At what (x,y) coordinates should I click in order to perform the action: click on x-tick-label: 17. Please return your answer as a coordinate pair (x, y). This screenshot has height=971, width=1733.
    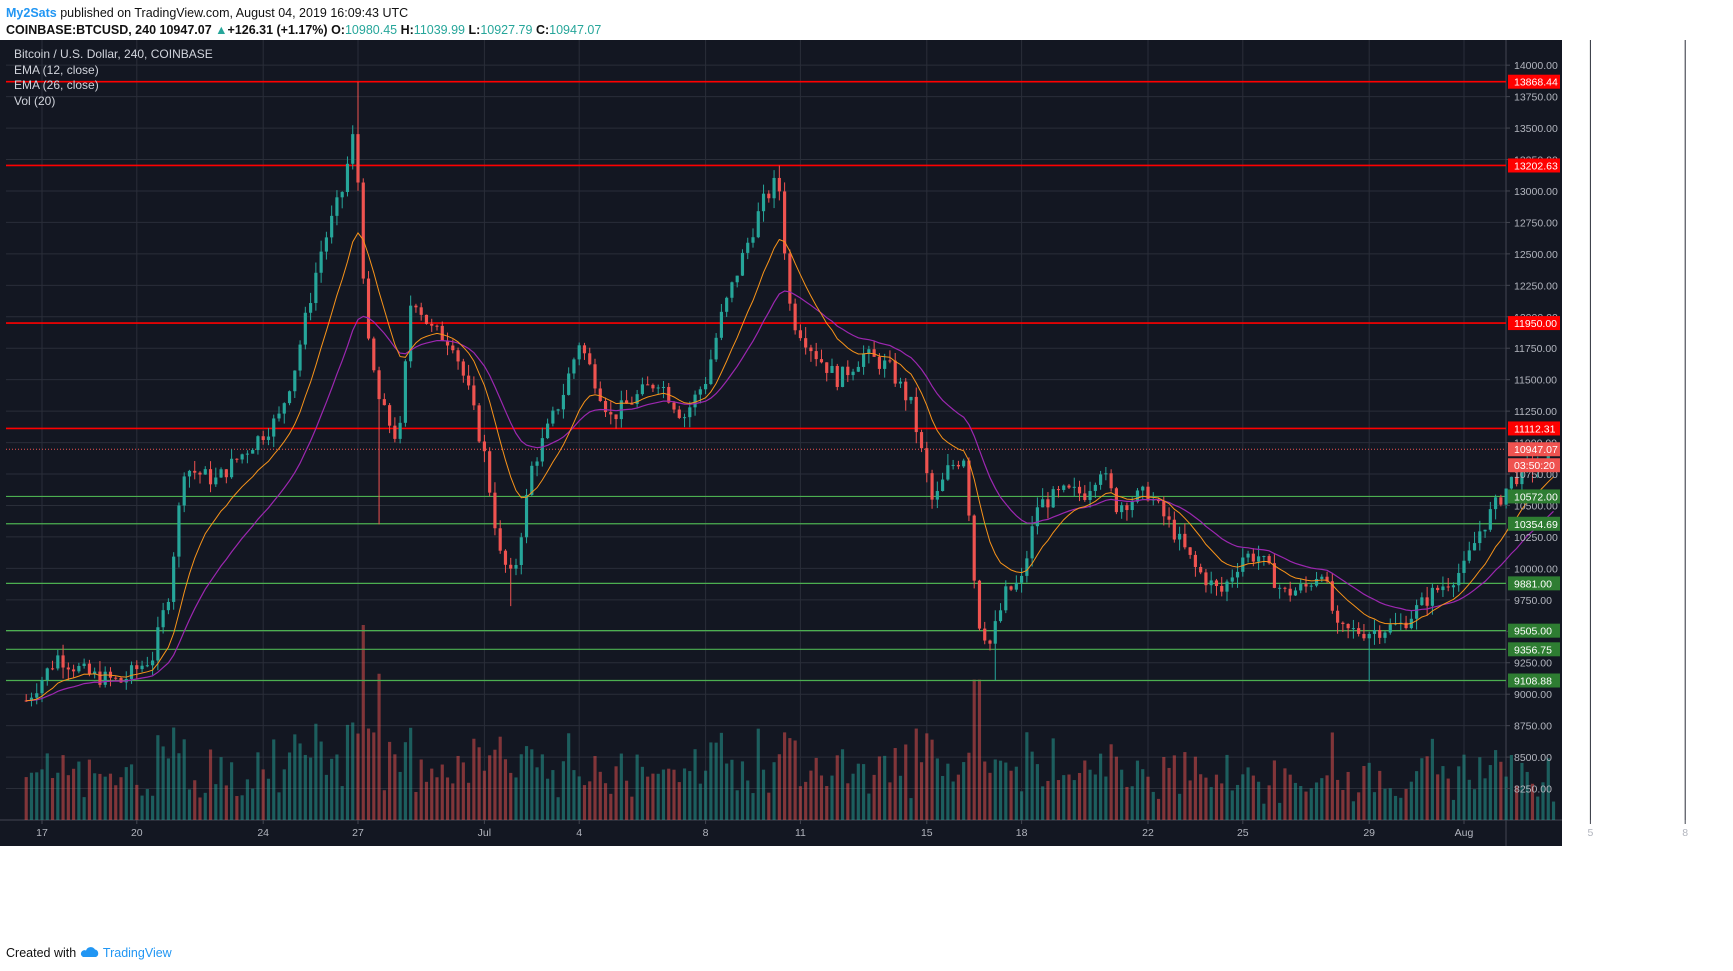
    Looking at the image, I should click on (42, 833).